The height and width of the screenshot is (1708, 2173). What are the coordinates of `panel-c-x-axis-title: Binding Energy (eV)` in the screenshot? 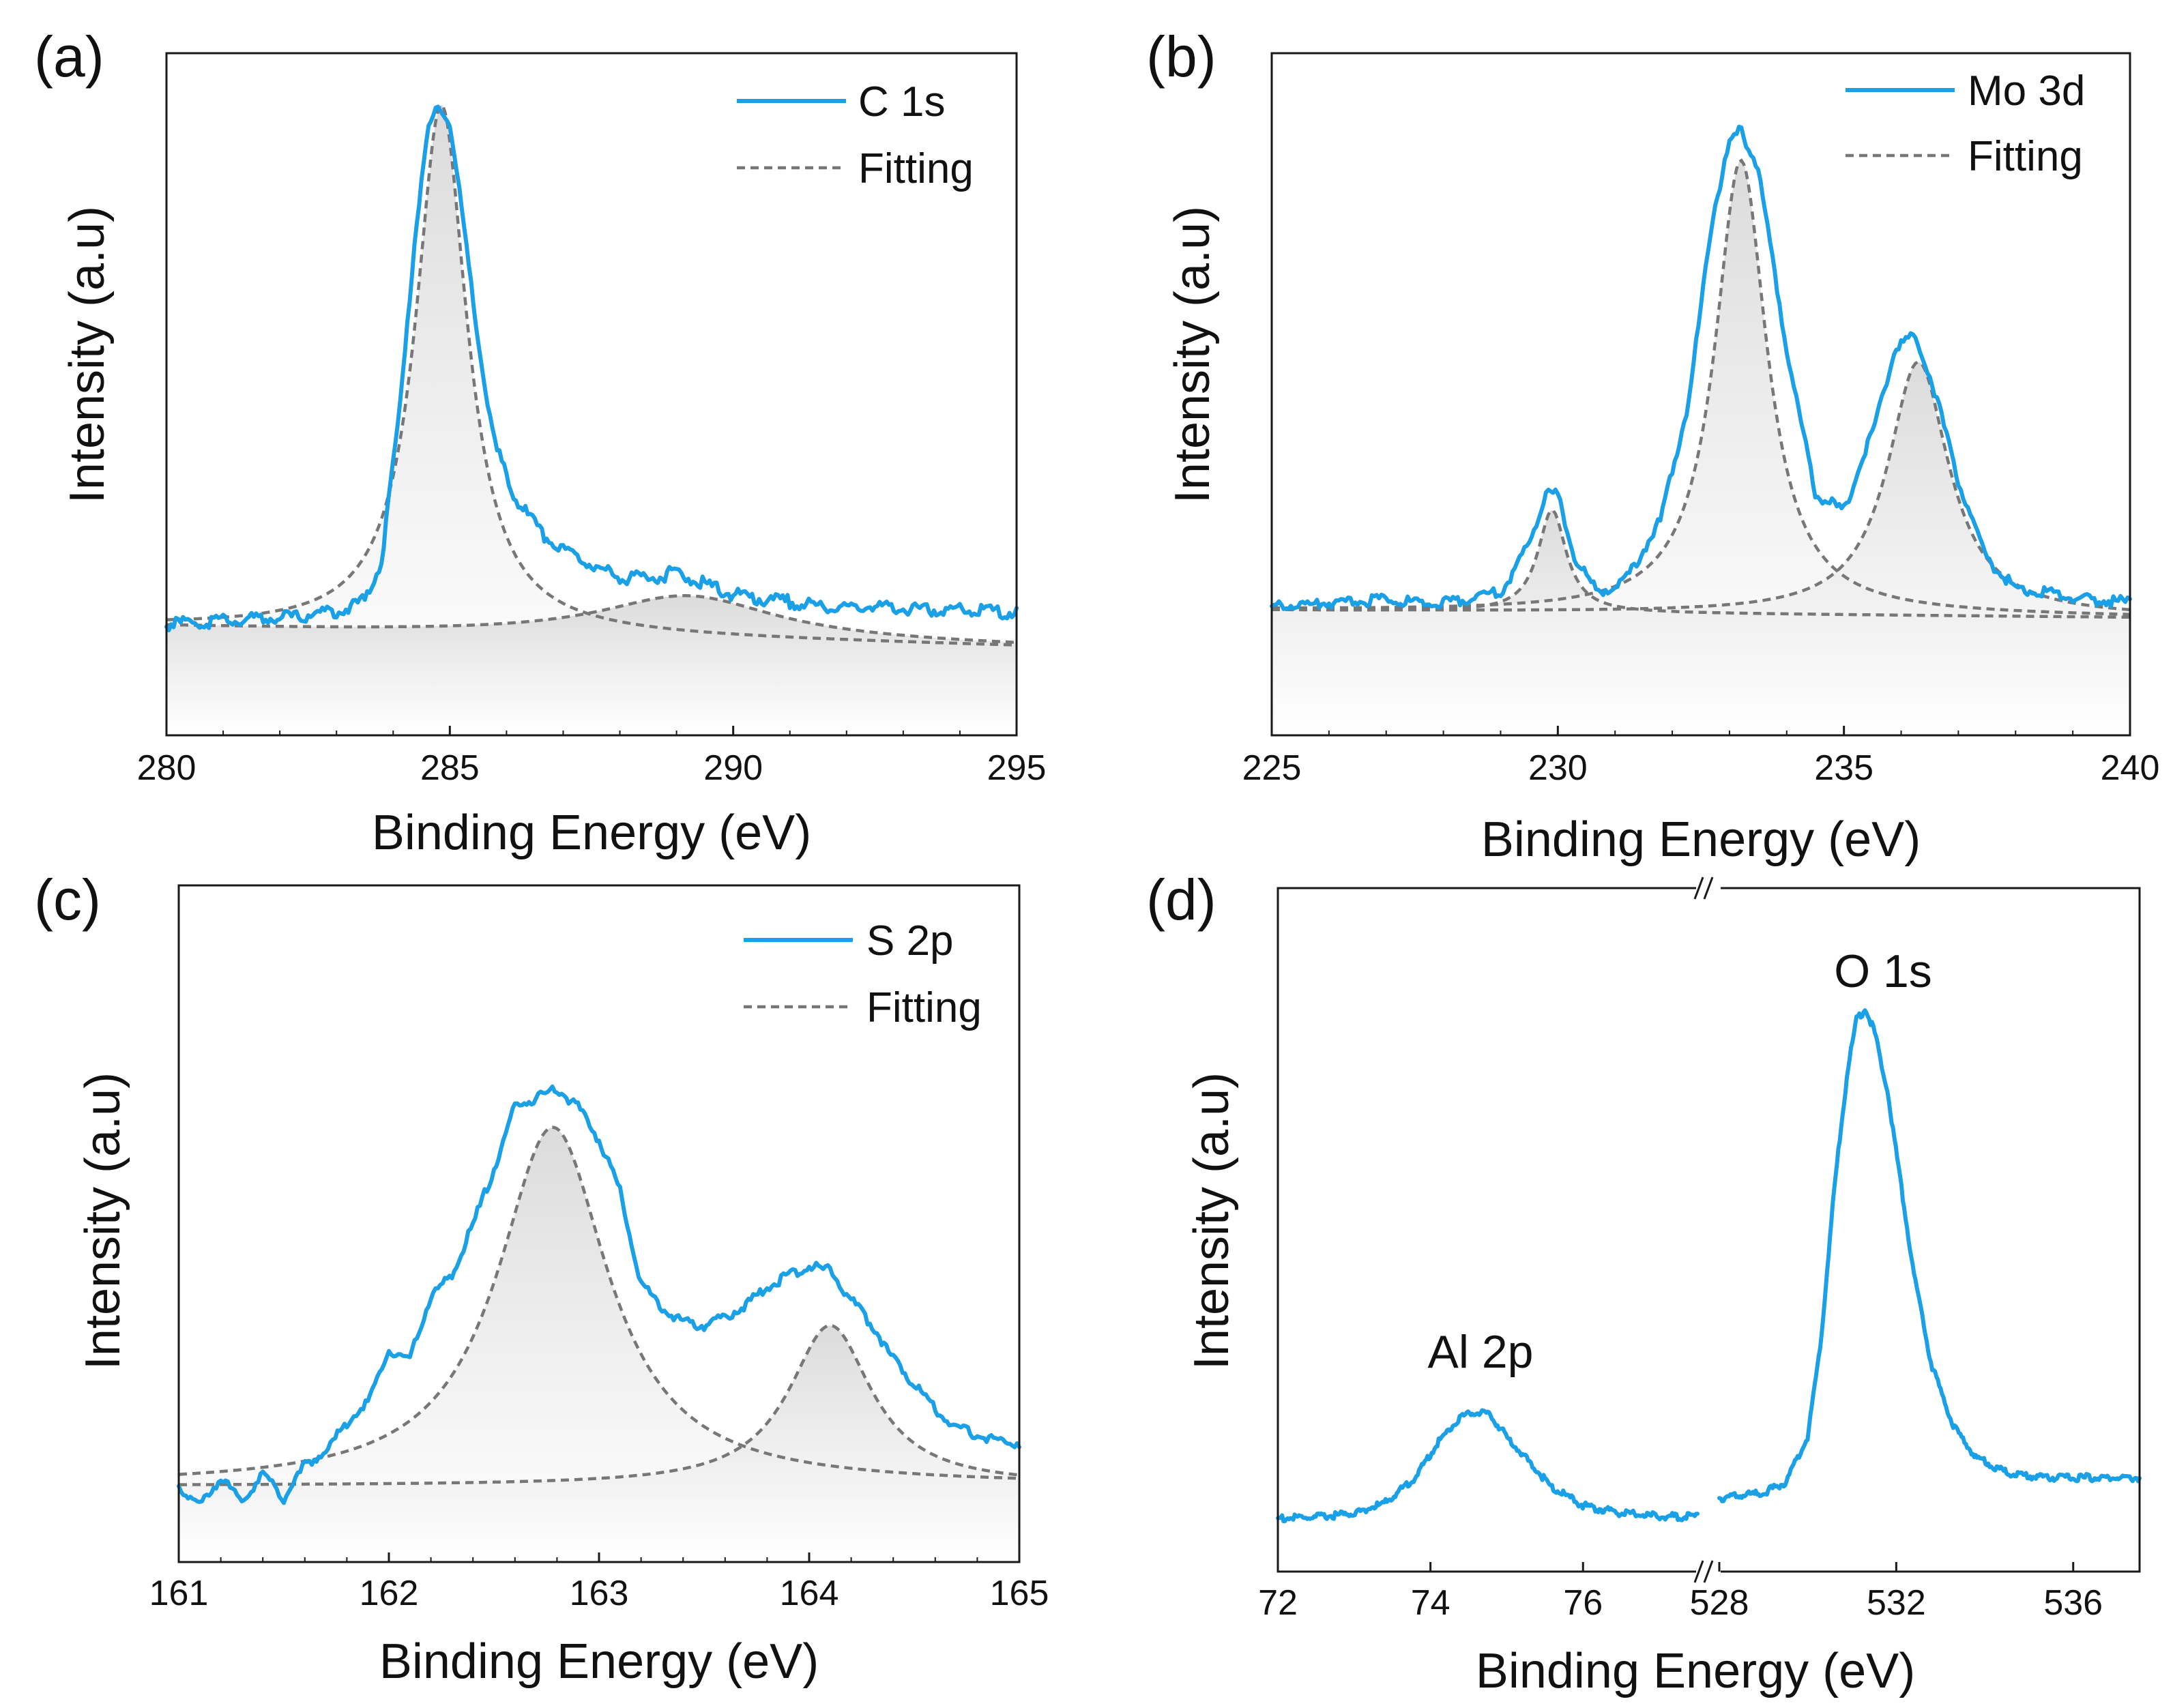 It's located at (599, 1662).